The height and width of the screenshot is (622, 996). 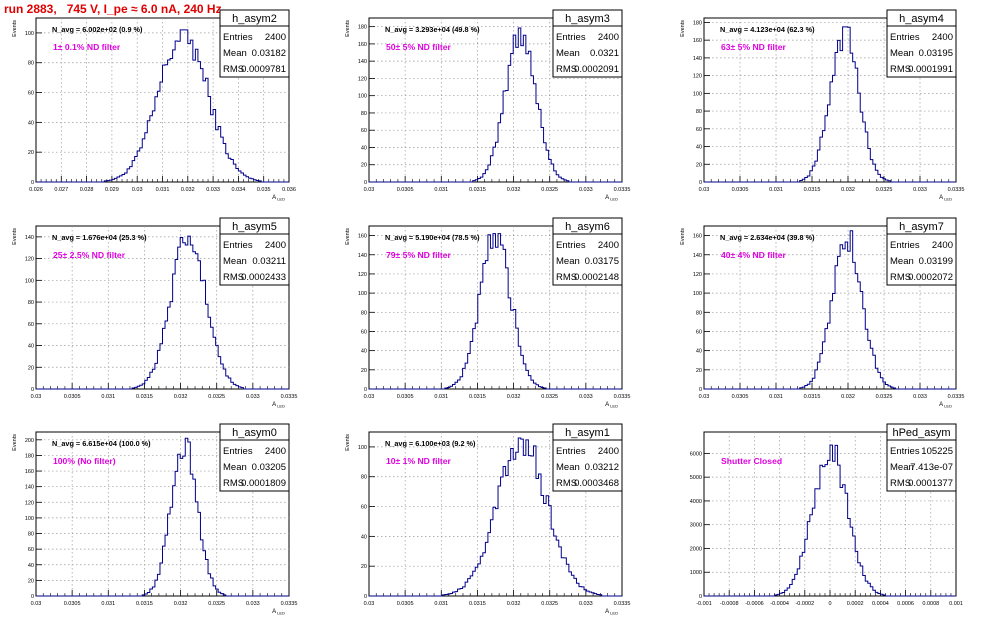 What do you see at coordinates (362, 294) in the screenshot?
I see `y-tick-label: 100` at bounding box center [362, 294].